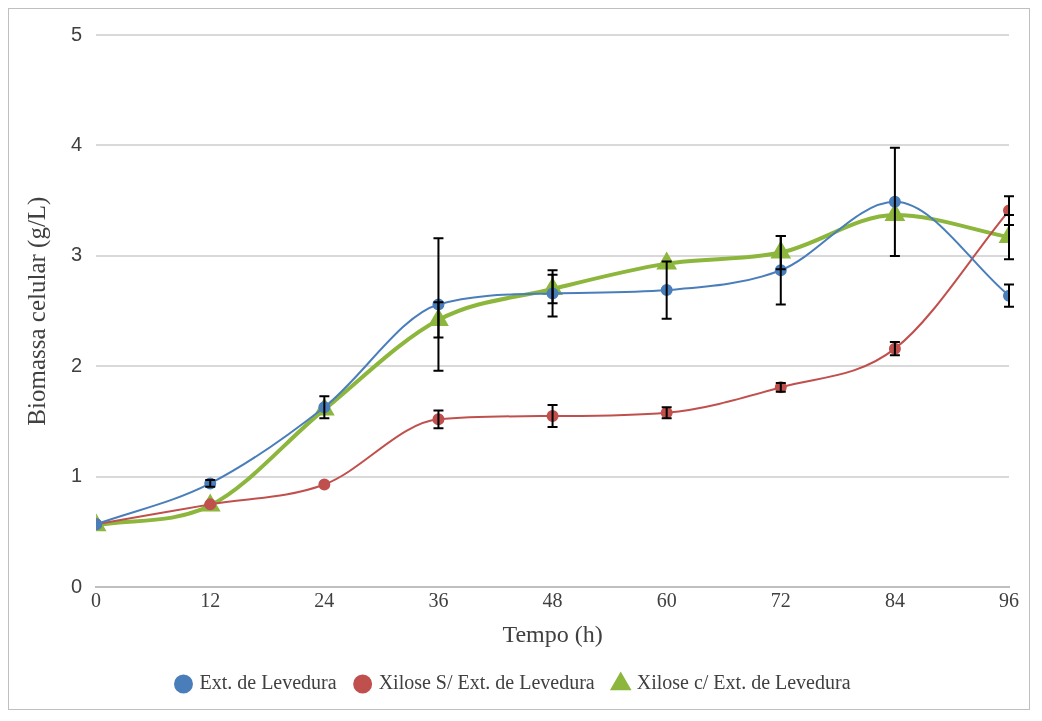 The height and width of the screenshot is (721, 1042). I want to click on x-tick-label: 72, so click(780, 600).